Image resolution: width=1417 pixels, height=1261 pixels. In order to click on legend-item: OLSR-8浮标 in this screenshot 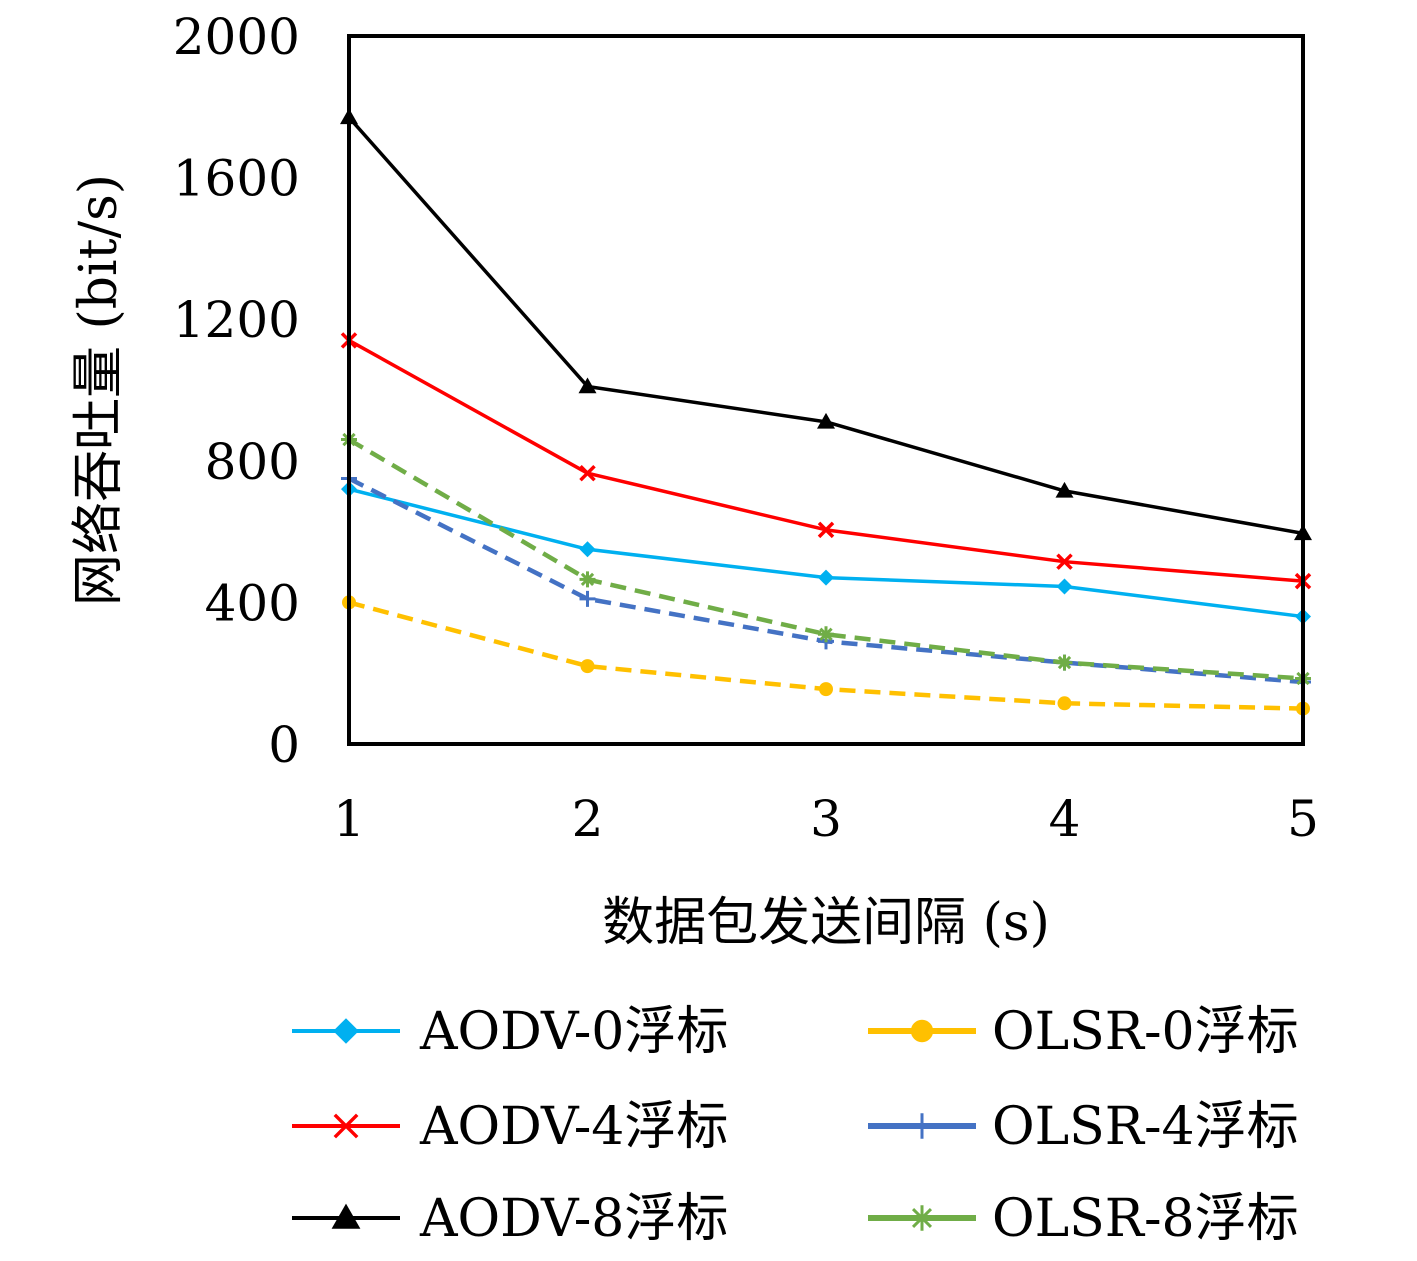, I will do `click(1083, 1219)`.